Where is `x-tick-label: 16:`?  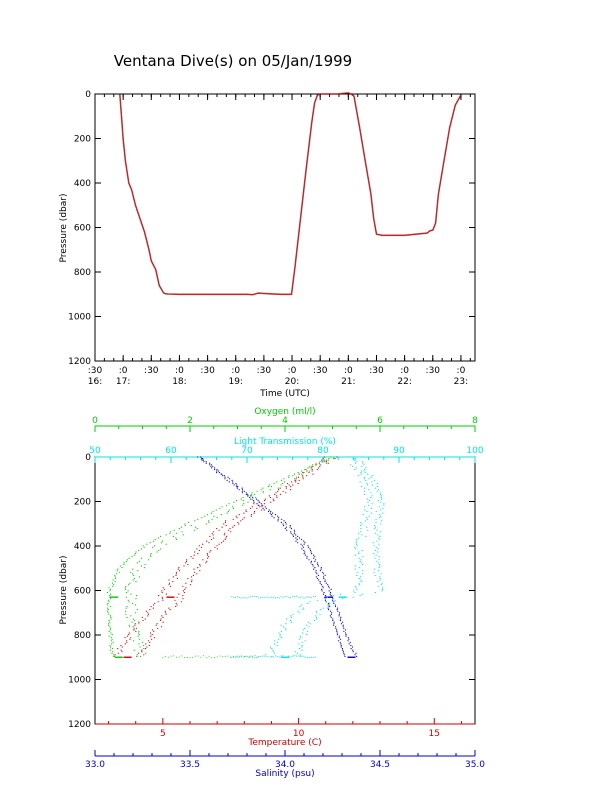
x-tick-label: 16: is located at coordinates (95, 382).